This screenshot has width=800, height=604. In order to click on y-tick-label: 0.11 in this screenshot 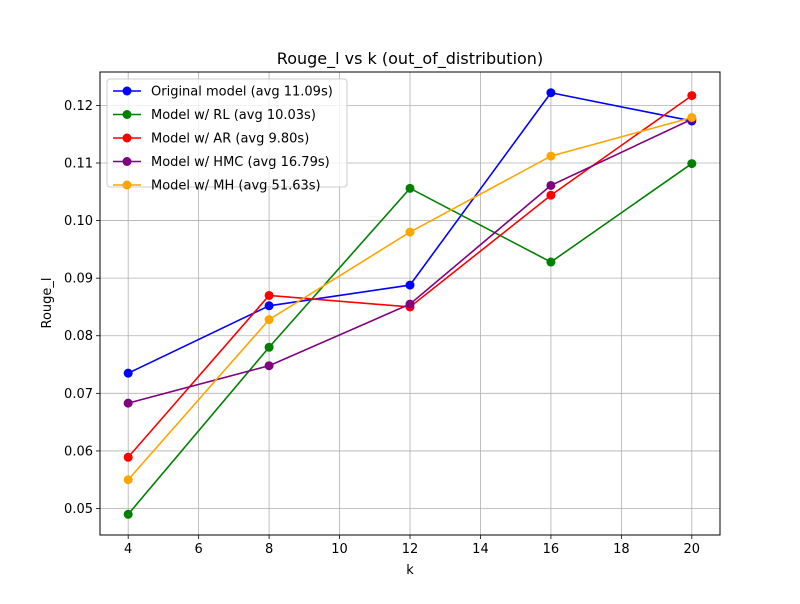, I will do `click(78, 163)`.